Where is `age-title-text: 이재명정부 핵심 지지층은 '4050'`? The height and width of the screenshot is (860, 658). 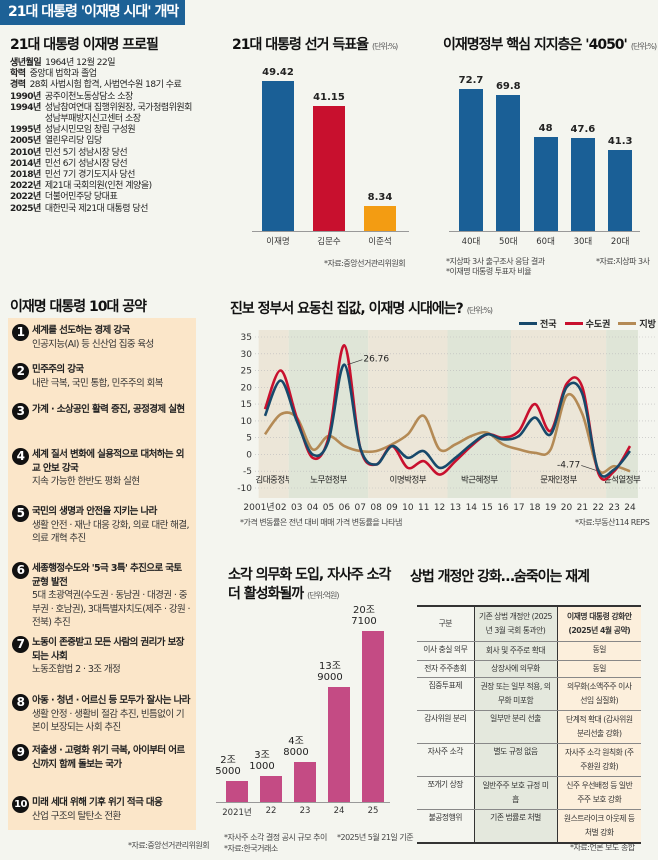
age-title-text: 이재명정부 핵심 지지층은 '4050' is located at coordinates (535, 45).